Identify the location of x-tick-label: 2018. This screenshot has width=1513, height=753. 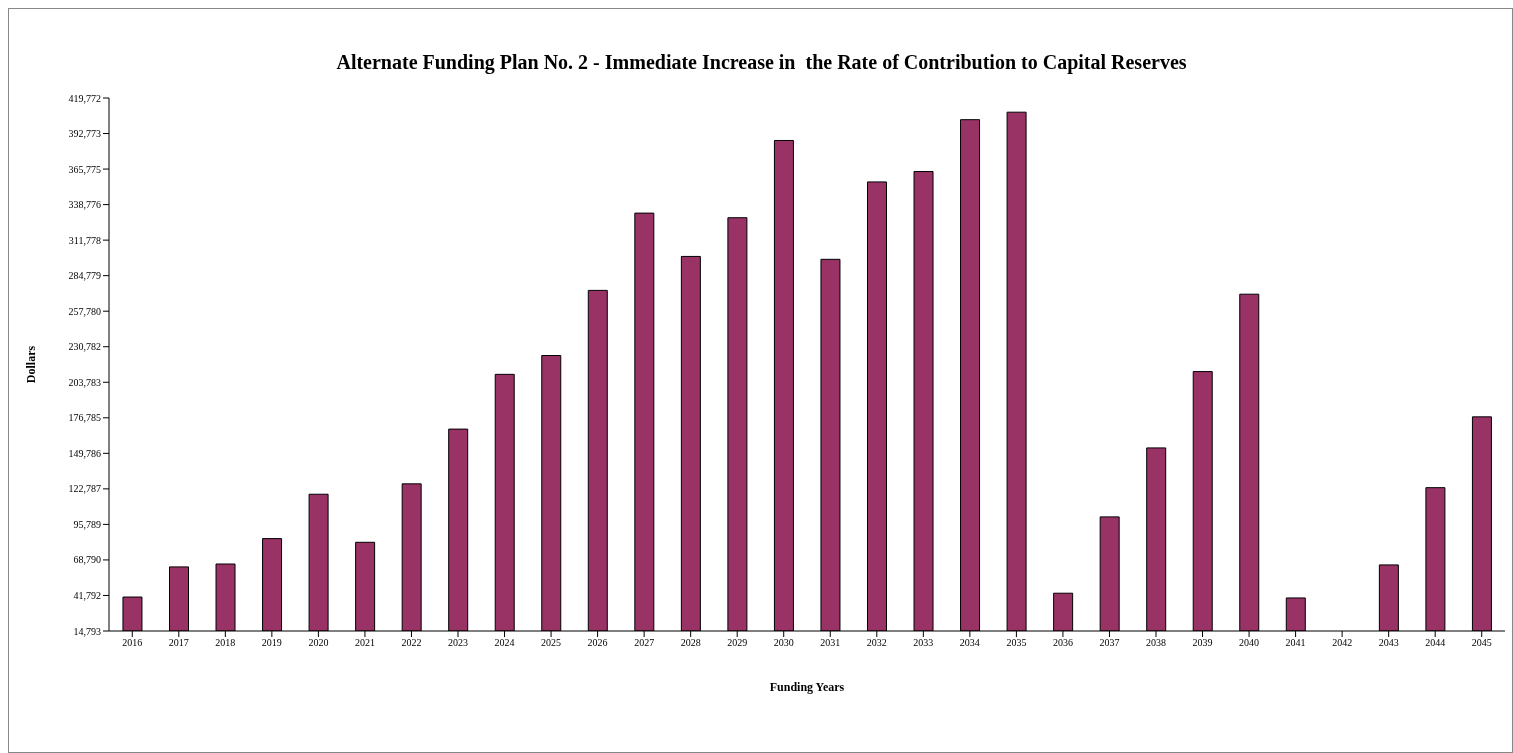
(225, 643).